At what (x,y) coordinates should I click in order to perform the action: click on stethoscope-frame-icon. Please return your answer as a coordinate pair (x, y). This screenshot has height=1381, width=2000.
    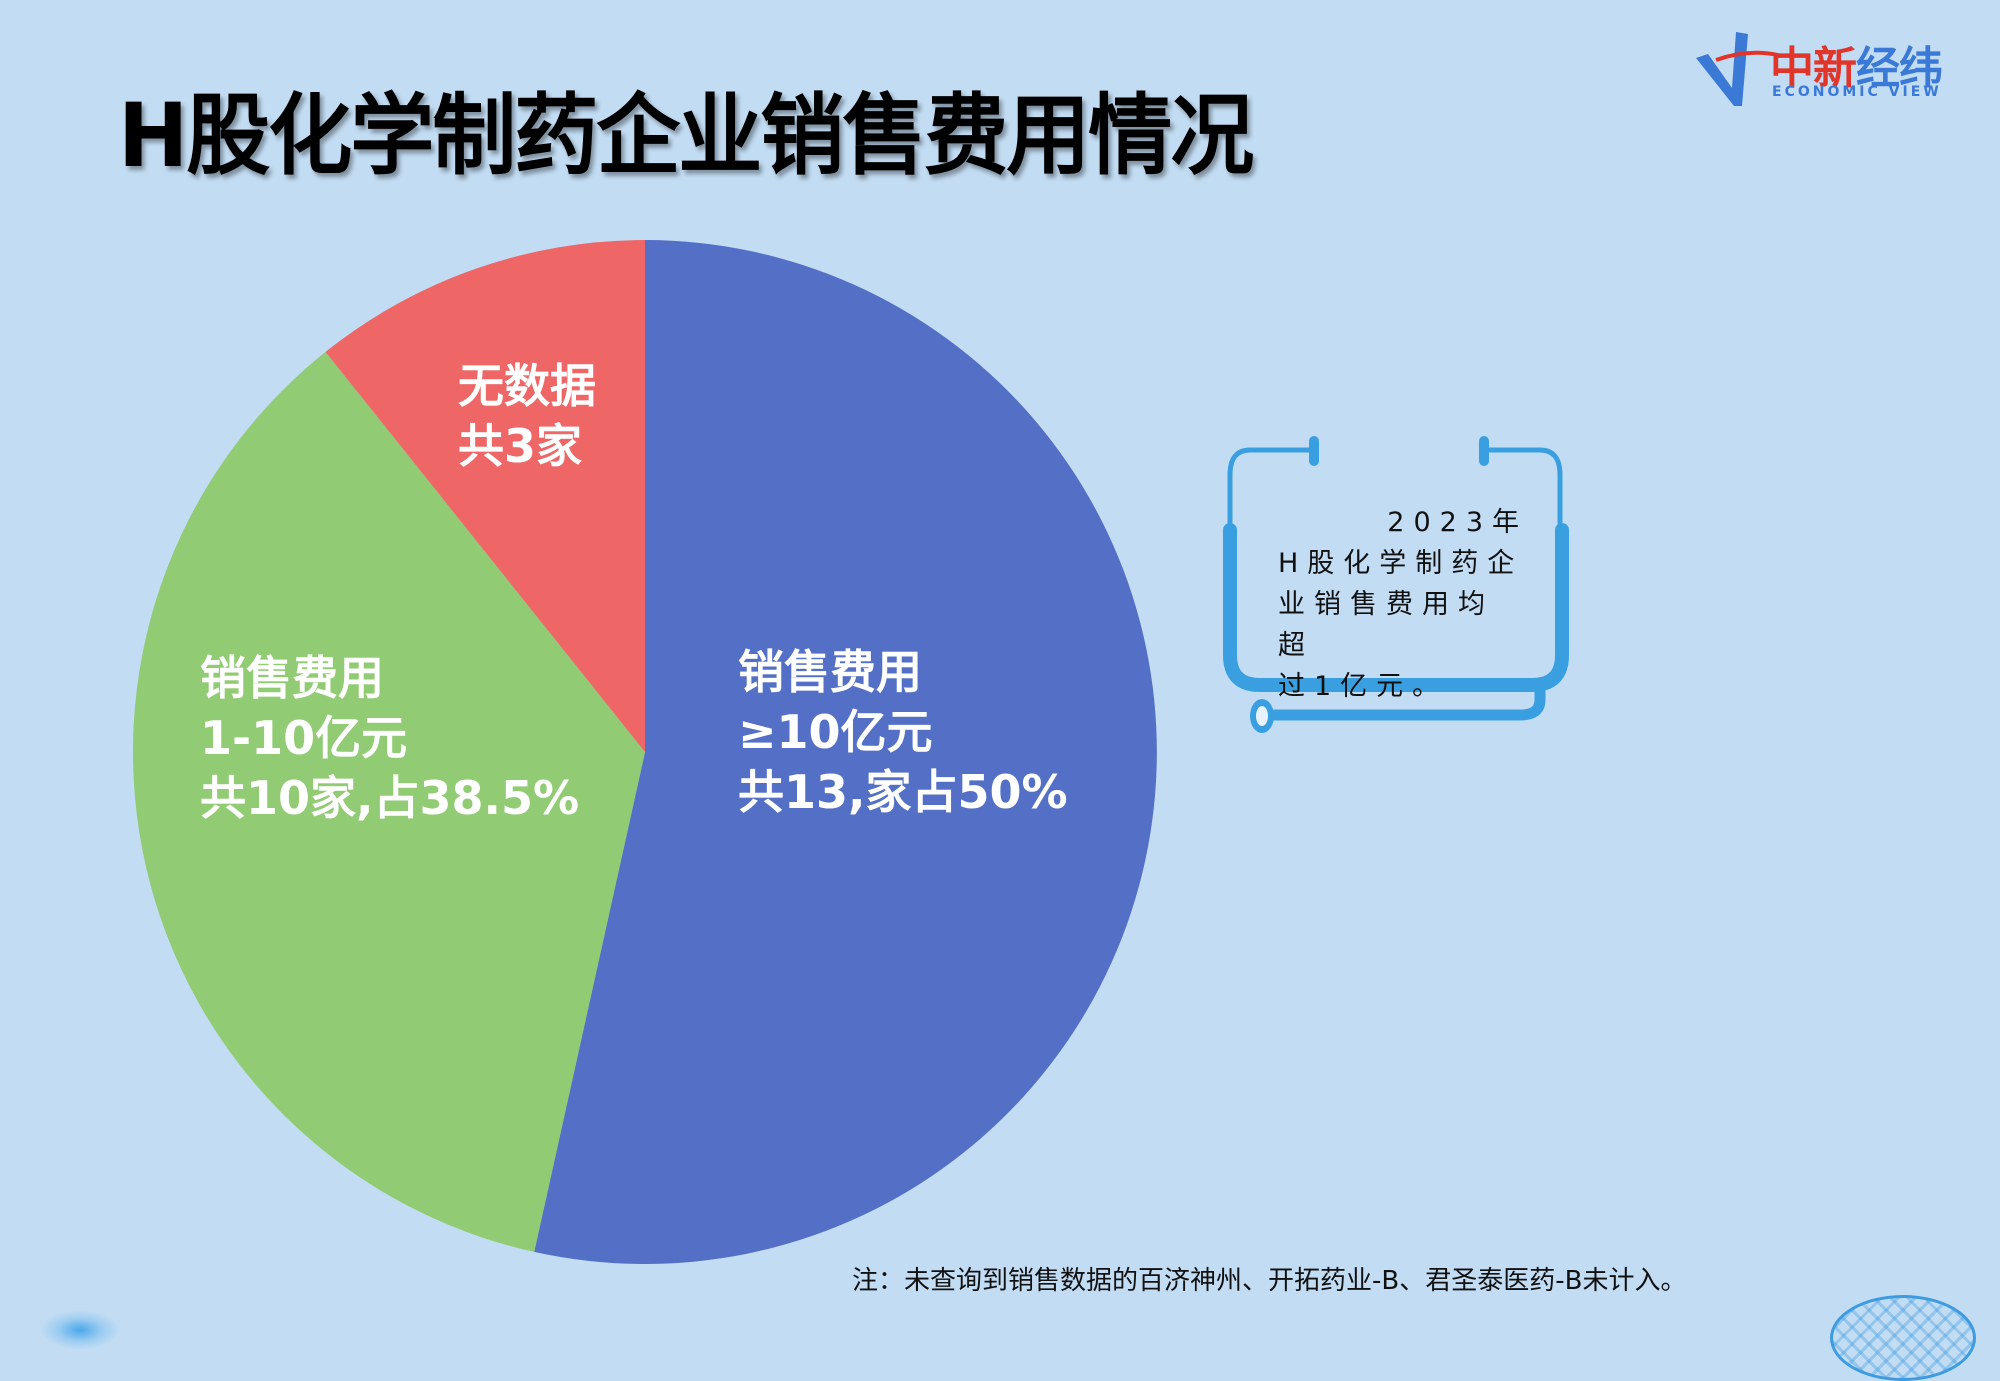
    Looking at the image, I should click on (1396, 584).